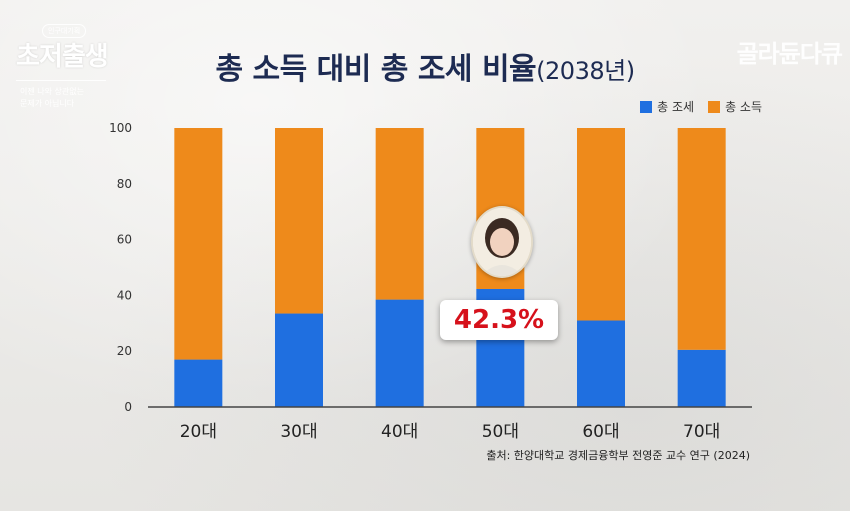 The height and width of the screenshot is (511, 850). Describe the element at coordinates (124, 295) in the screenshot. I see `y-tick-label: 40` at that location.